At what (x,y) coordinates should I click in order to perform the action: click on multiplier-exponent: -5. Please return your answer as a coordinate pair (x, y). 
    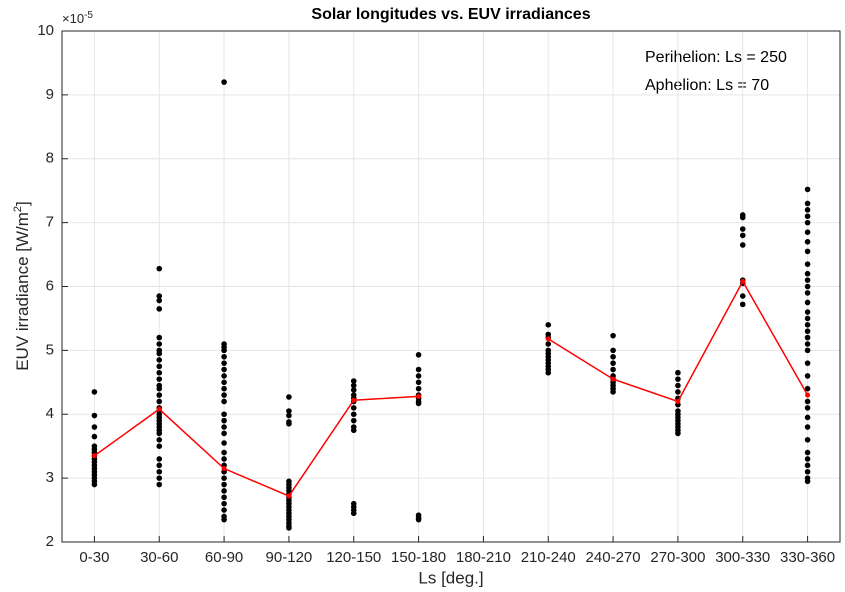
    Looking at the image, I should click on (88, 15).